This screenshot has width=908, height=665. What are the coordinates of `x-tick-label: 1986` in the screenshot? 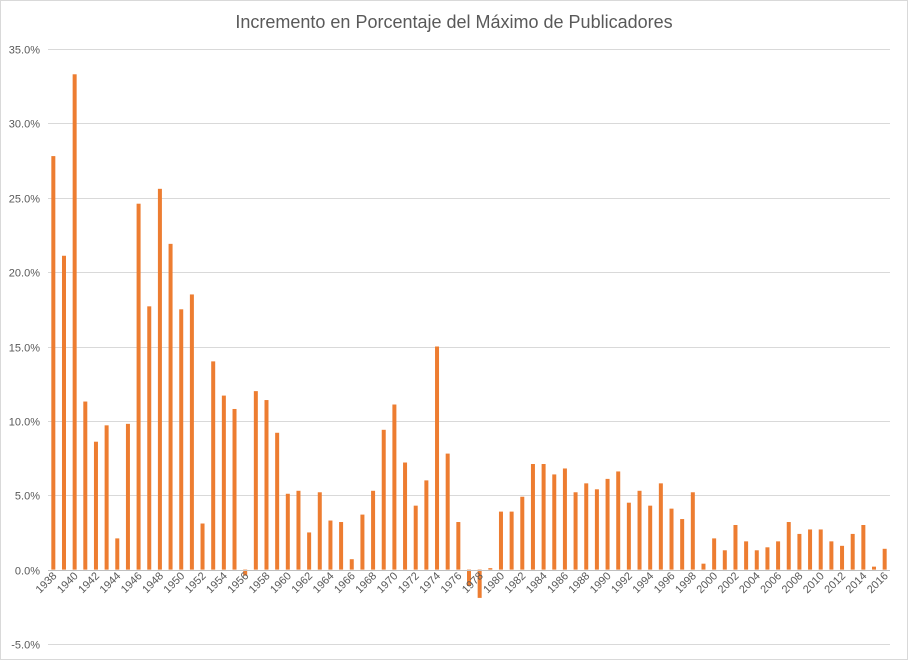 It's located at (558, 583).